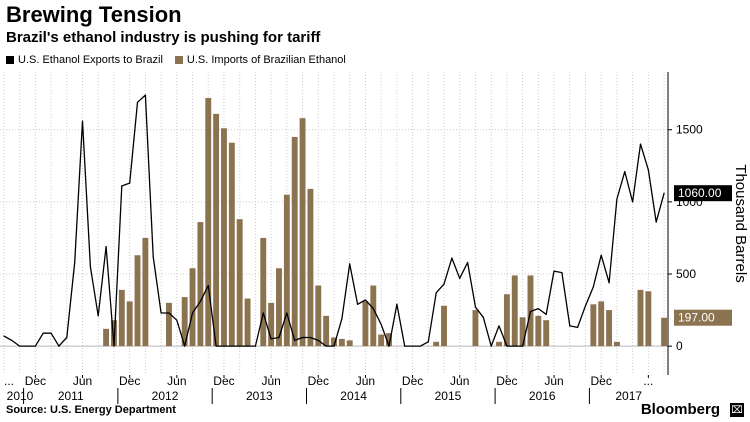 The image size is (750, 422). What do you see at coordinates (679, 346) in the screenshot?
I see `y-tick-label: 0` at bounding box center [679, 346].